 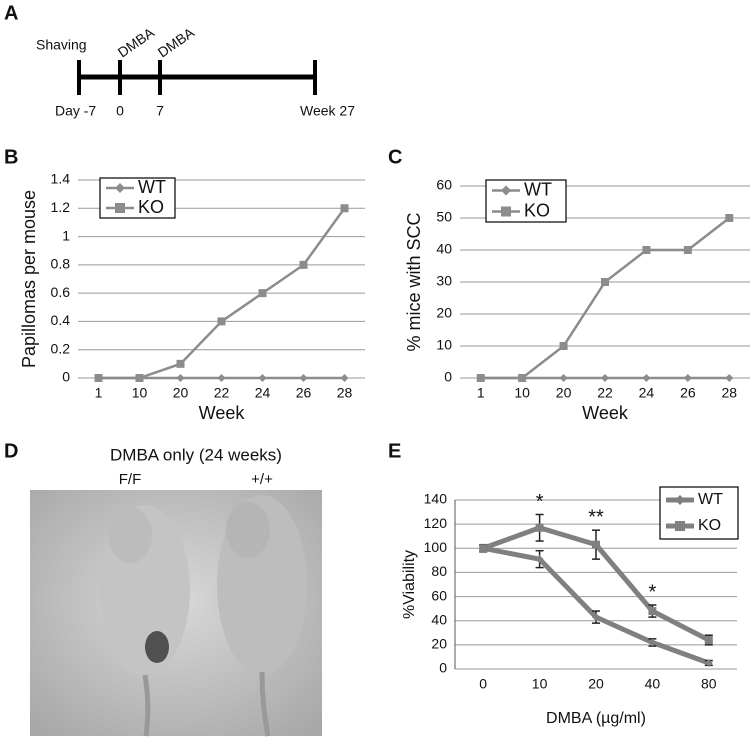 What do you see at coordinates (436, 499) in the screenshot?
I see `y-tick-label: 140` at bounding box center [436, 499].